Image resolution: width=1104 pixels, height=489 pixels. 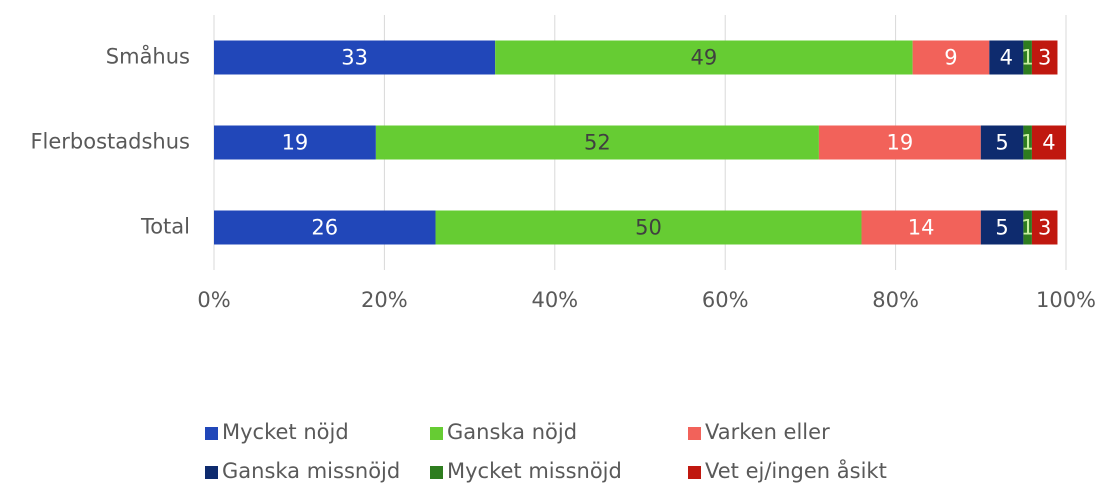 I want to click on x-tick-label: 60%, so click(x=725, y=300).